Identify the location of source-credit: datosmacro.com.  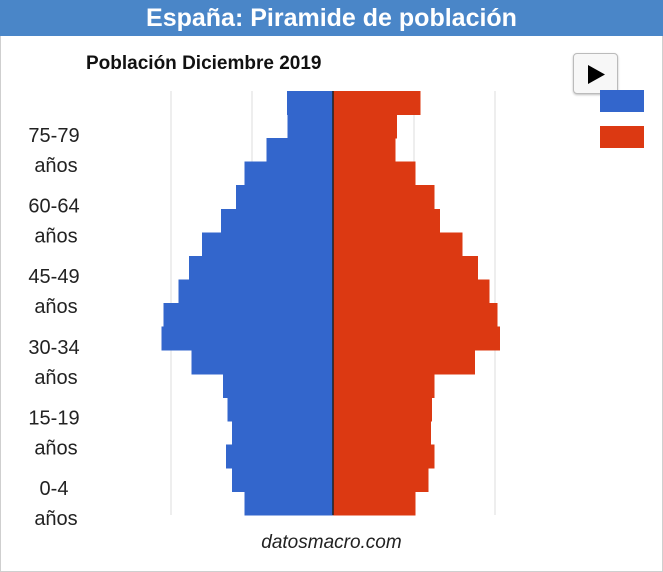
(331, 542).